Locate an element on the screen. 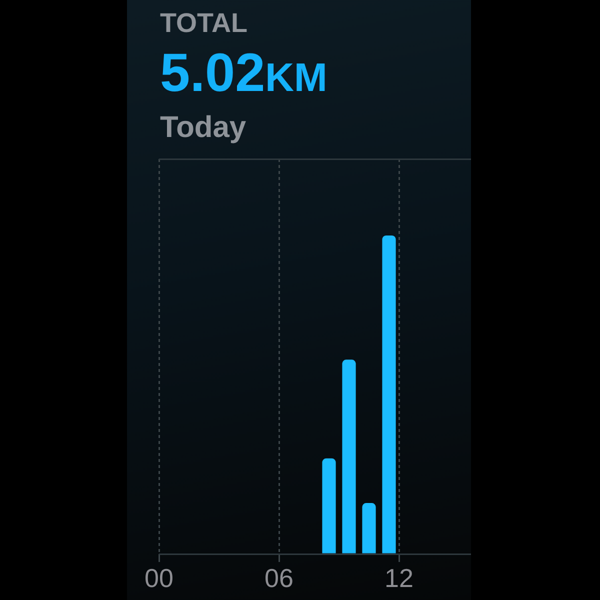  x-tick-label: 12 is located at coordinates (399, 577).